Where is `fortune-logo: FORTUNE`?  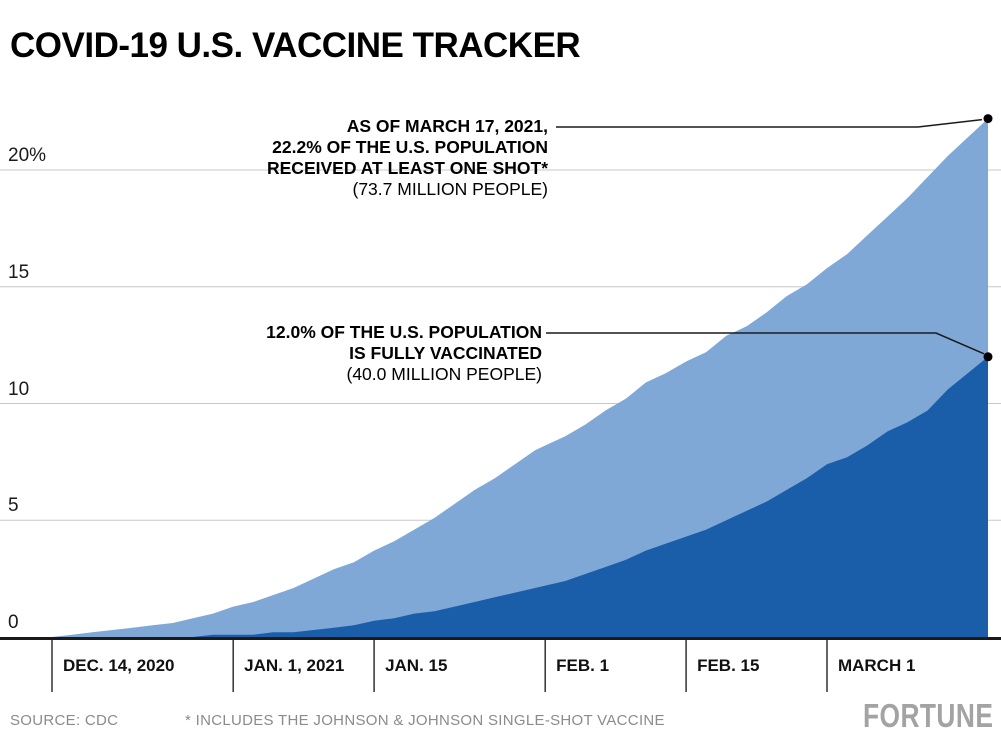
fortune-logo: FORTUNE is located at coordinates (927, 715).